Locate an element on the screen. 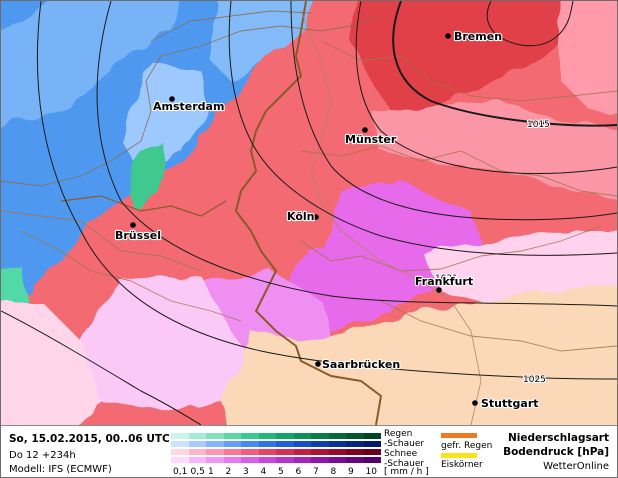 This screenshot has height=478, width=618. scale-tick-label: 0,5 is located at coordinates (197, 472).